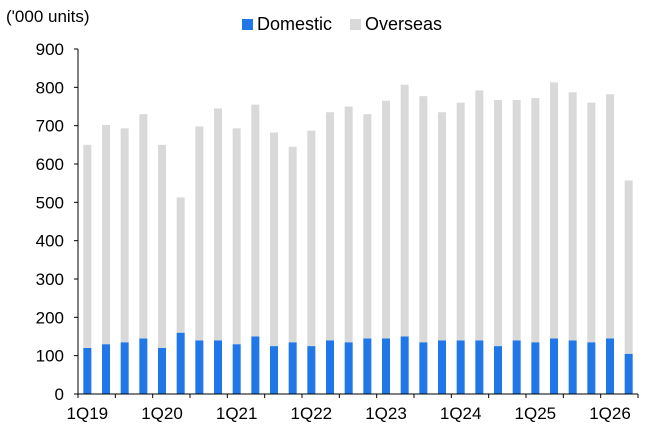  I want to click on y-tick-label-200: 200, so click(50, 317).